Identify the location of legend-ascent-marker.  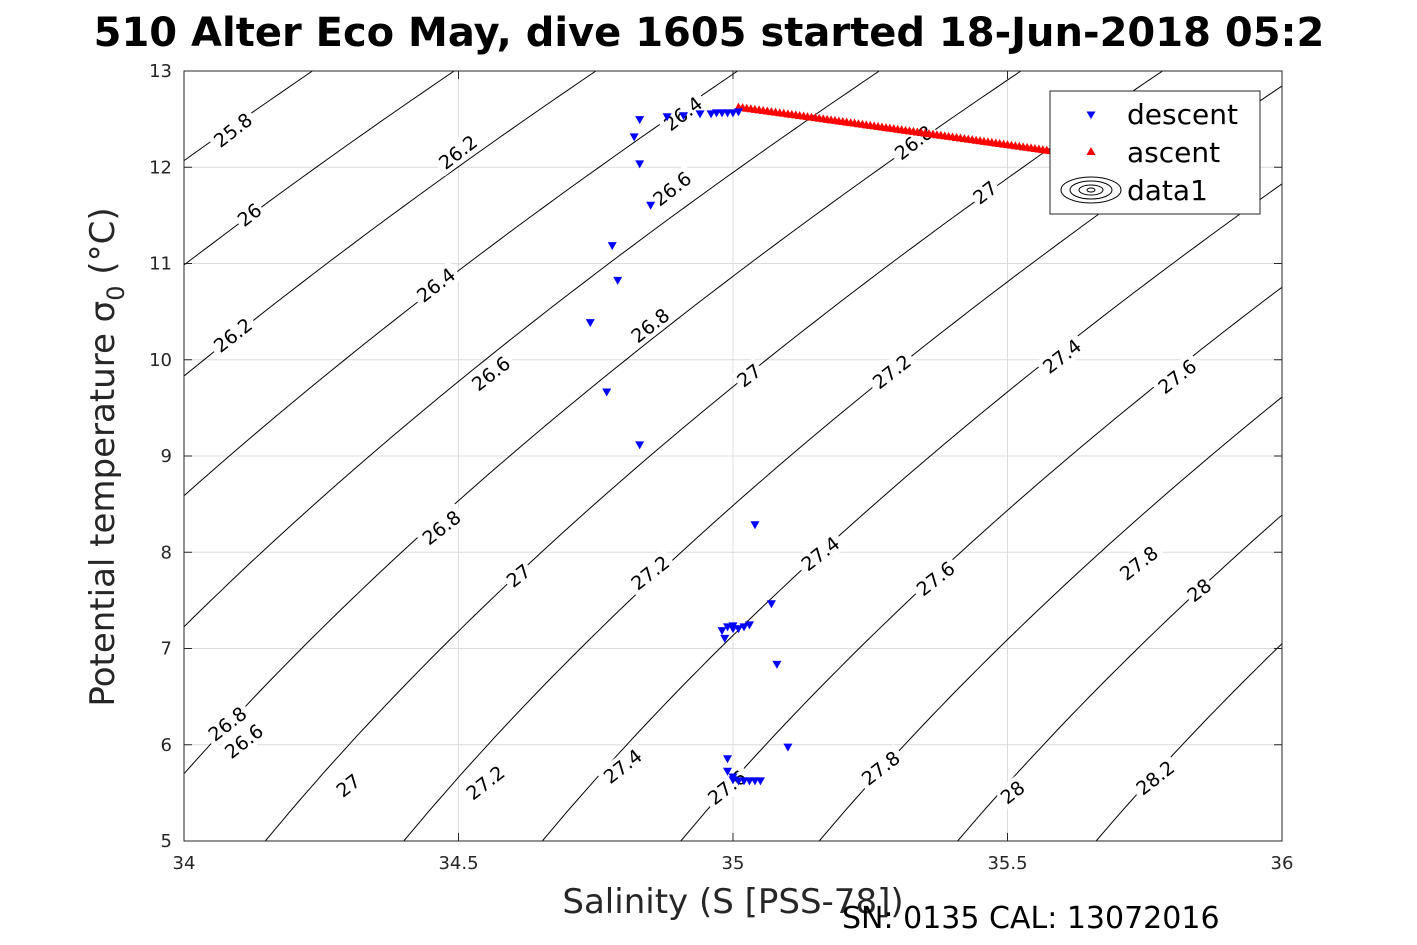
(1091, 151).